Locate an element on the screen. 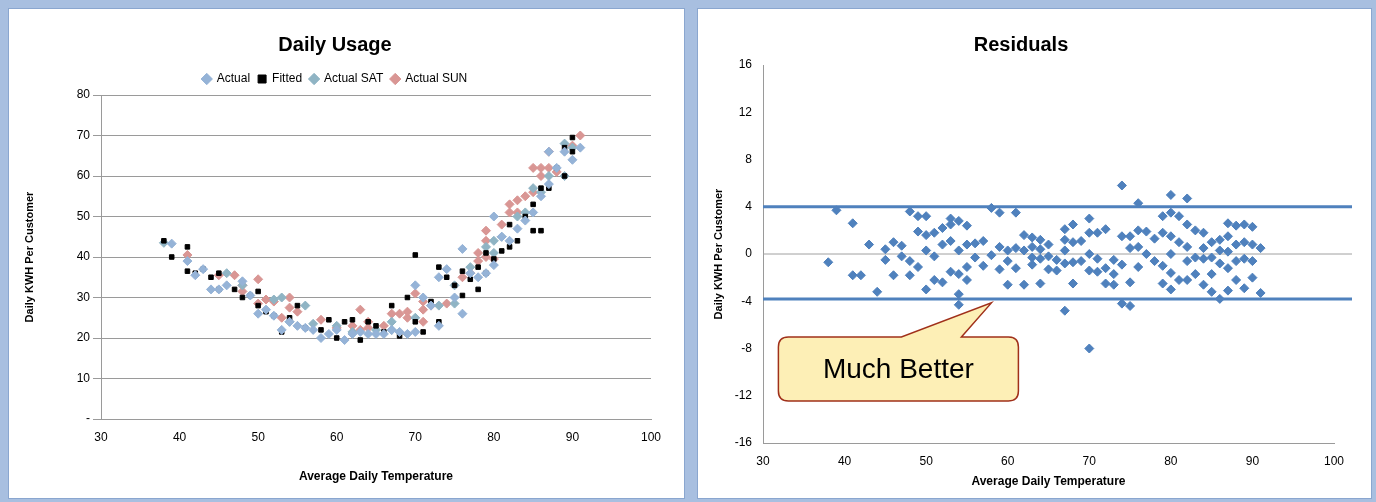 The width and height of the screenshot is (1376, 502). y-tick-label: 12 is located at coordinates (745, 111).